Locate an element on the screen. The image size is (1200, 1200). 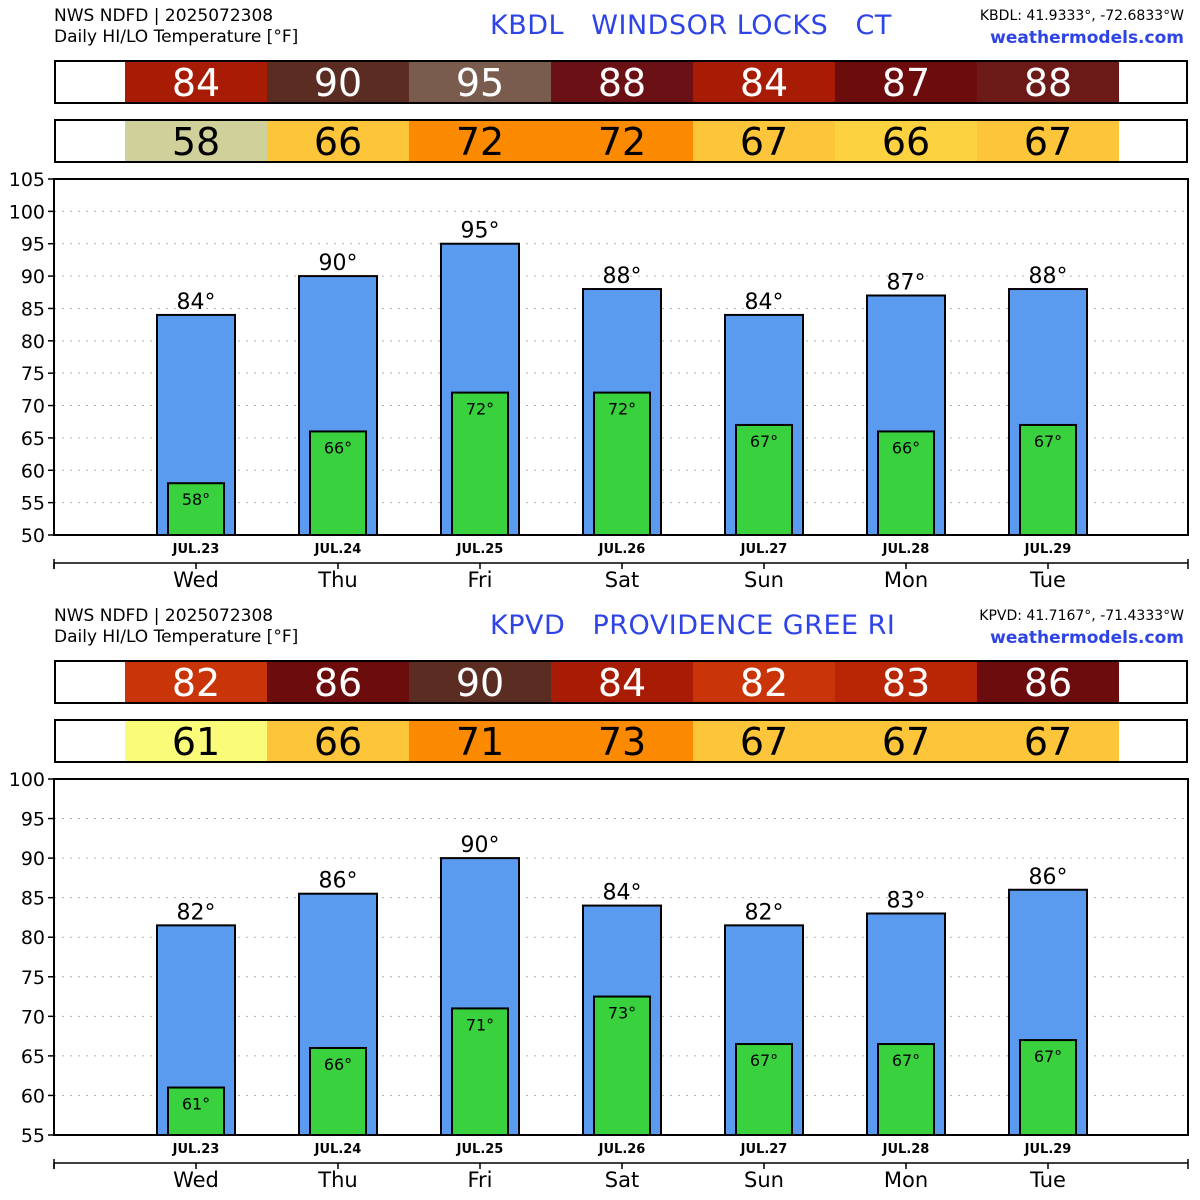
lo-data-label: 61° is located at coordinates (196, 1104).